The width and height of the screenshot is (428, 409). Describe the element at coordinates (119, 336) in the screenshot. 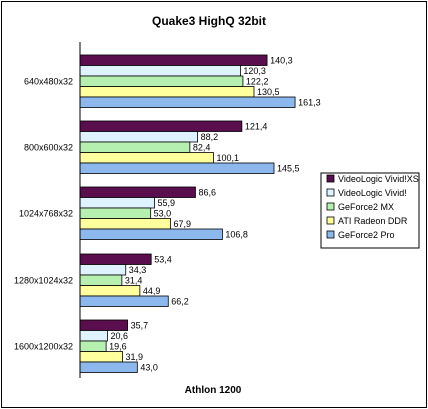

I see `value-label-4-1: 20,6` at that location.